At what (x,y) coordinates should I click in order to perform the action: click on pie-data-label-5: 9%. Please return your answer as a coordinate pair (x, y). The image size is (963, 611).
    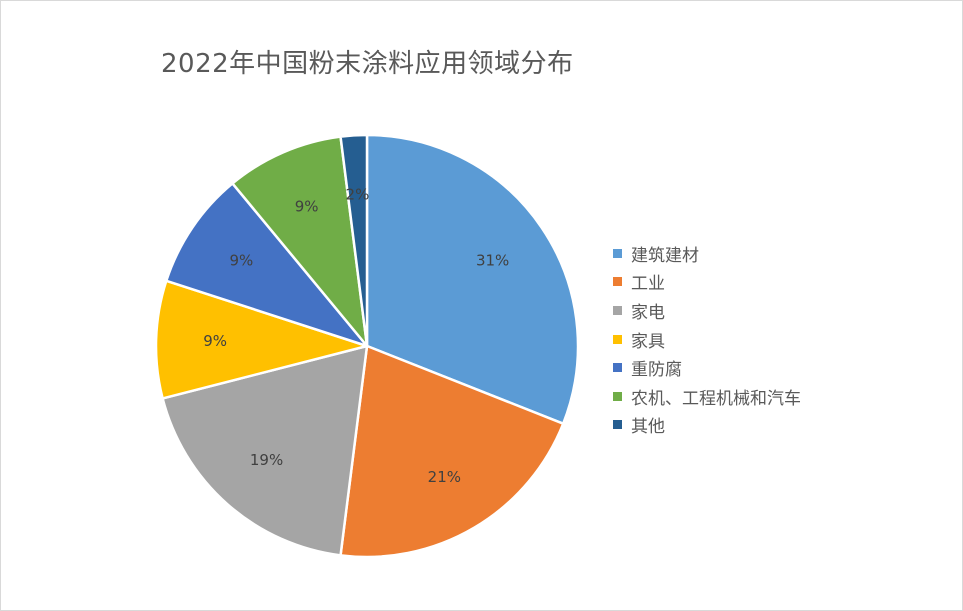
    Looking at the image, I should click on (241, 261).